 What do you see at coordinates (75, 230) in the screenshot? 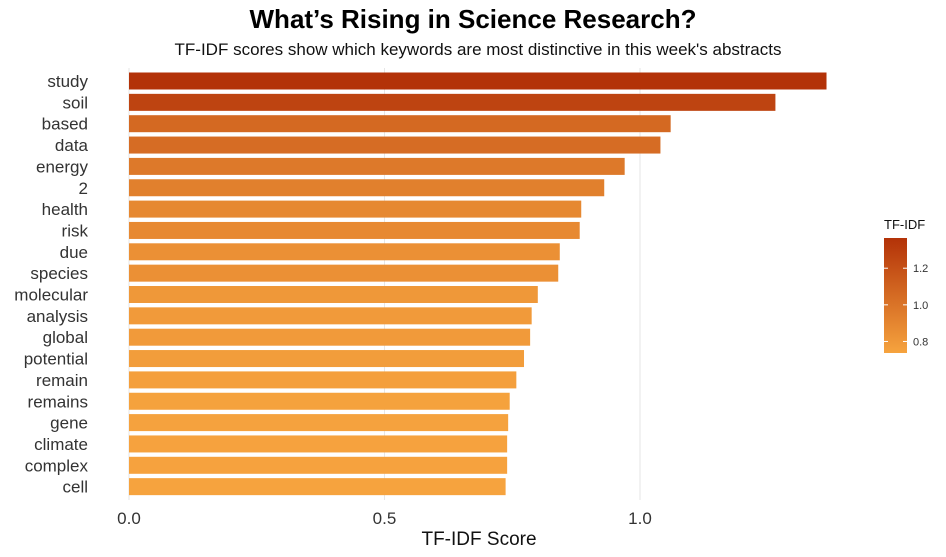
I see `category-label: risk` at bounding box center [75, 230].